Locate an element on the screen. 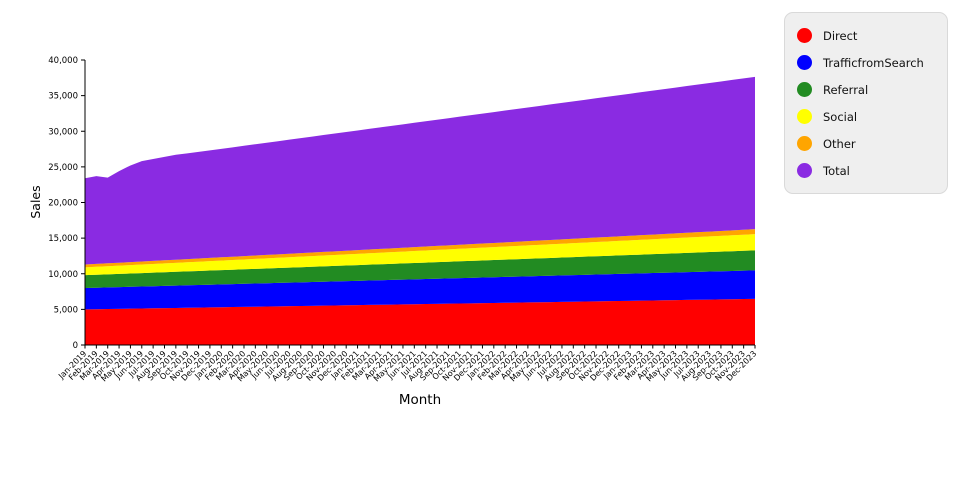  y-tick-label: 15,000 is located at coordinates (63, 239).